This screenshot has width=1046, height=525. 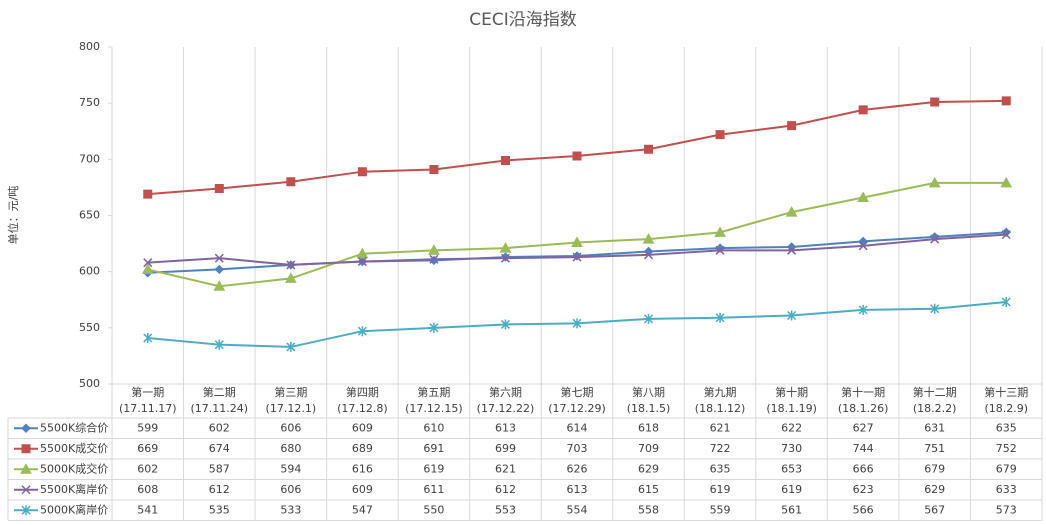 What do you see at coordinates (577, 448) in the screenshot?
I see `table-value: 703` at bounding box center [577, 448].